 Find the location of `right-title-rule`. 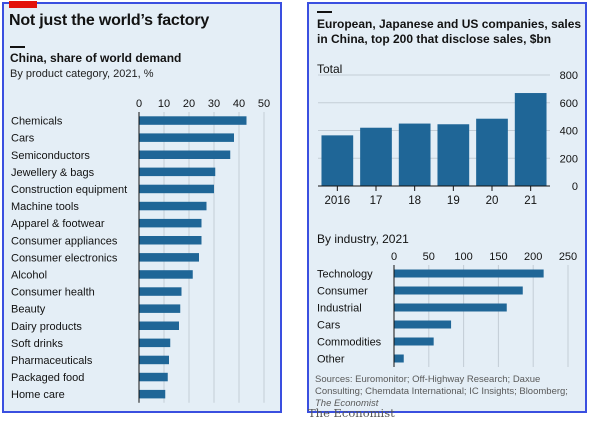

right-title-rule is located at coordinates (324, 12).